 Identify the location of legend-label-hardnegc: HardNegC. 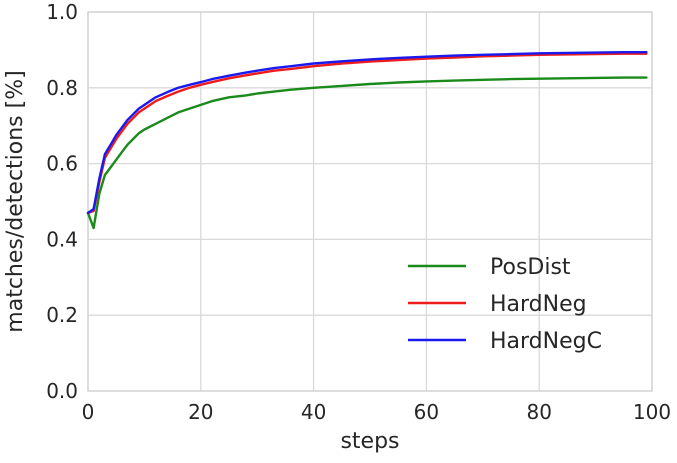
(546, 341).